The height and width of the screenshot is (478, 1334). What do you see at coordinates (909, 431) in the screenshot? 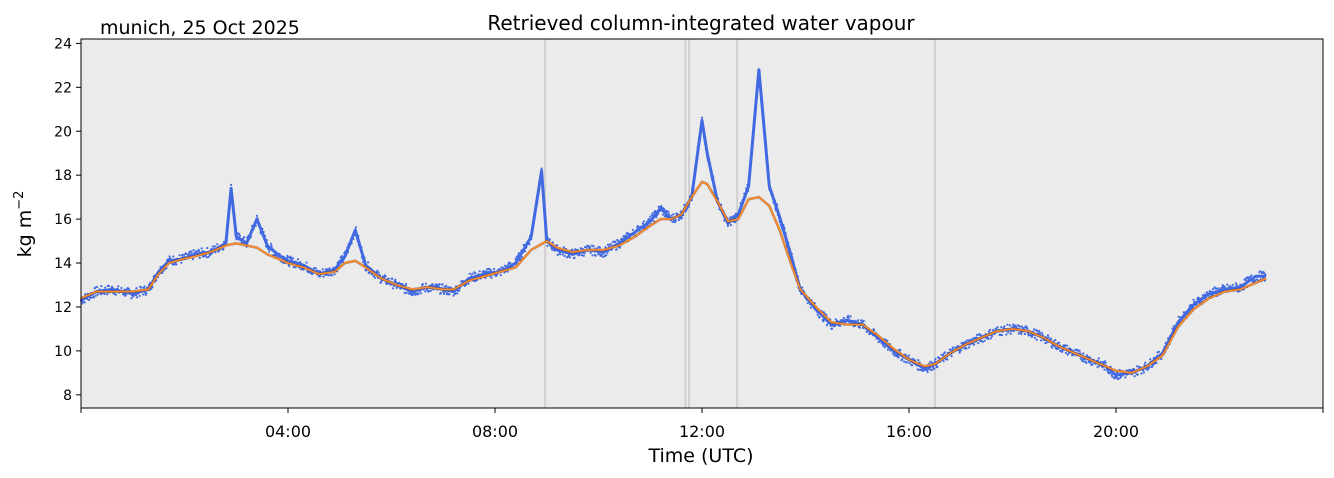
I see `x-tick-label: 16:00` at bounding box center [909, 431].